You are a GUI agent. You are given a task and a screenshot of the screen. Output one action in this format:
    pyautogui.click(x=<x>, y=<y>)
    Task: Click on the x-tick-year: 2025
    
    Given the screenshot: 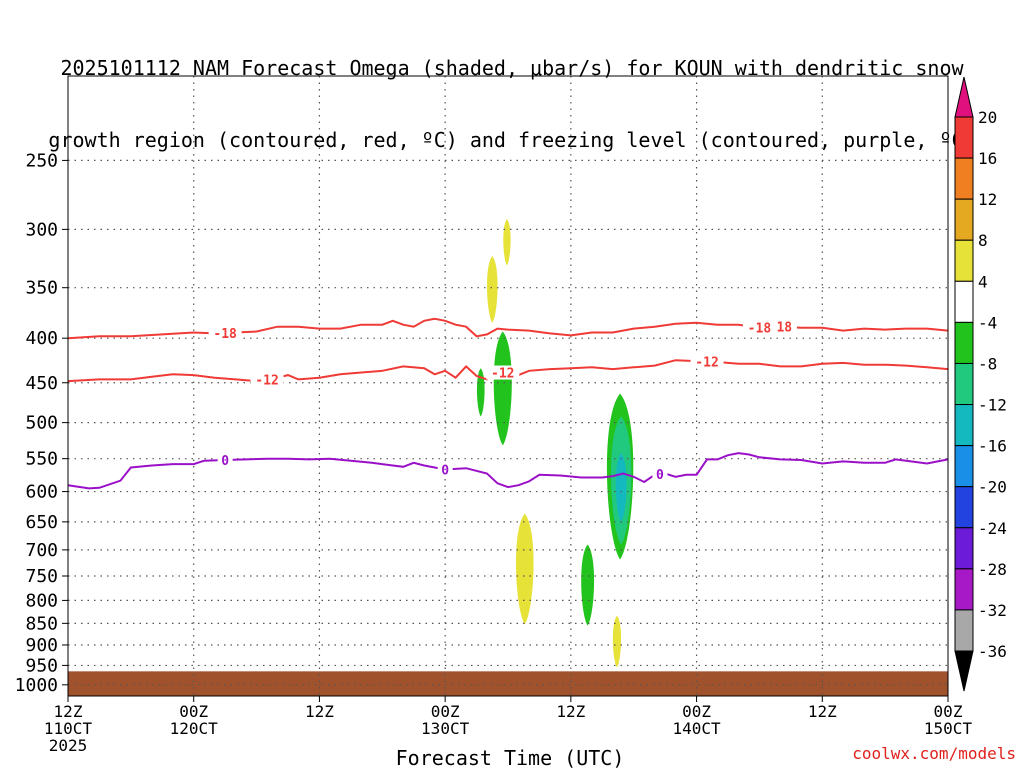 What is the action you would take?
    pyautogui.click(x=68, y=745)
    